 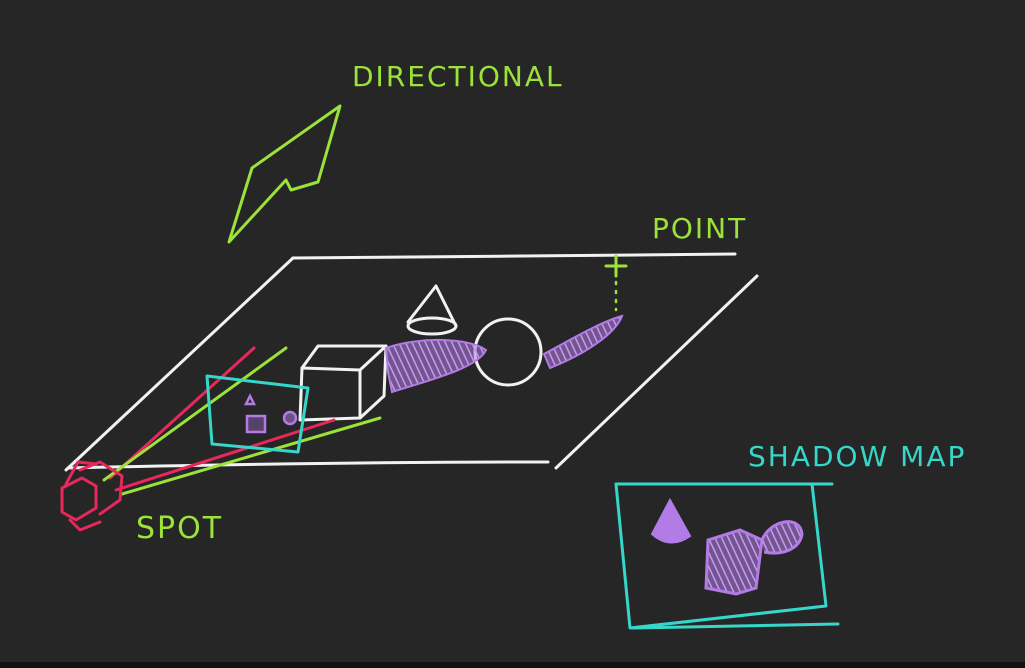 What do you see at coordinates (699, 228) in the screenshot?
I see `label-point: POINT` at bounding box center [699, 228].